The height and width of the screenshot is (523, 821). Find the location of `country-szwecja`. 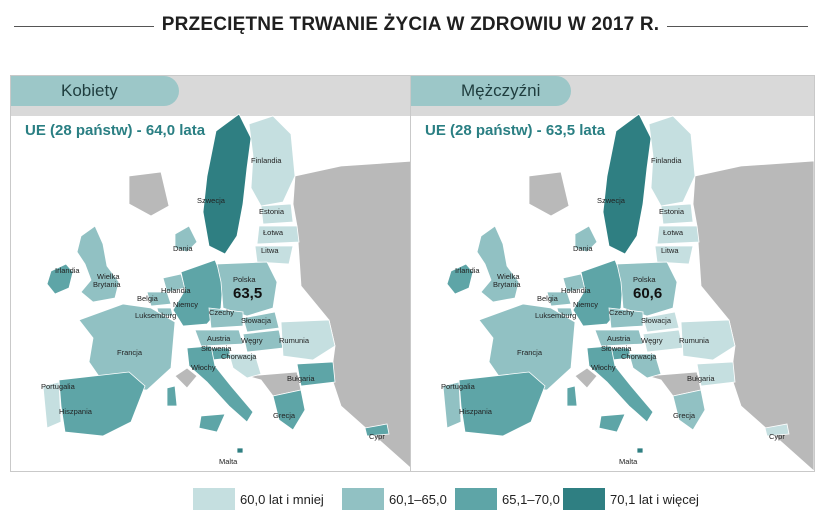

country-szwecja is located at coordinates (227, 184).